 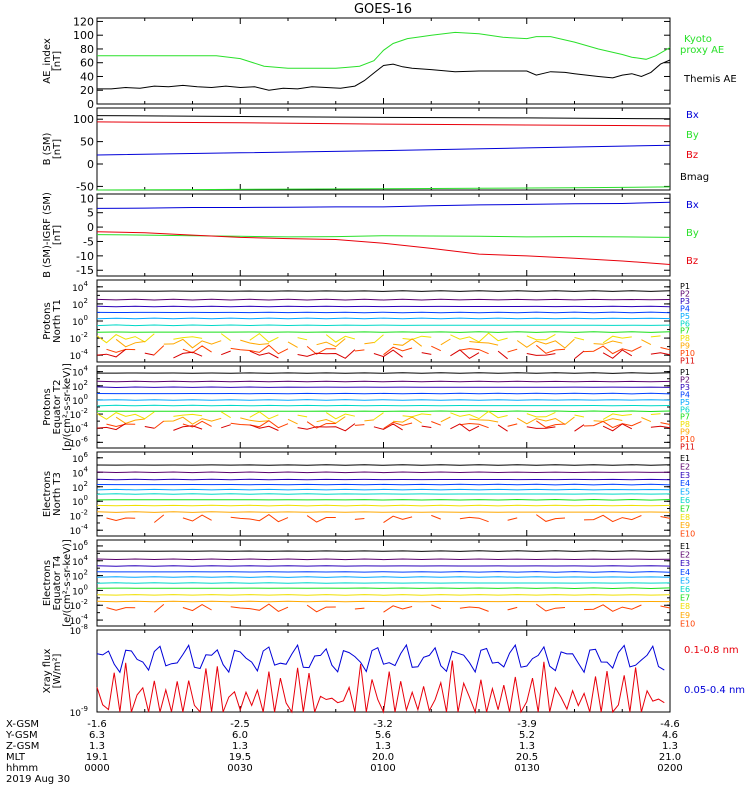 What do you see at coordinates (685, 555) in the screenshot?
I see `legend-entry: E2` at bounding box center [685, 555].